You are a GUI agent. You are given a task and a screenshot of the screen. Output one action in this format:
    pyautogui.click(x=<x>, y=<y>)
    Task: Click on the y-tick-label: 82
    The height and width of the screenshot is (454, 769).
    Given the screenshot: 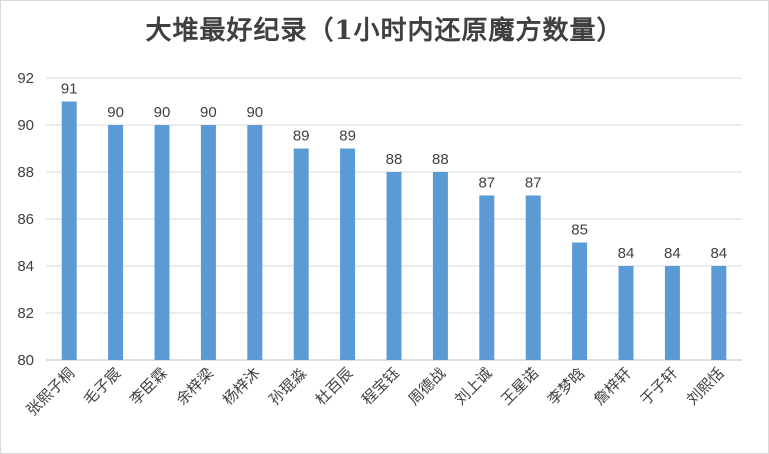 What is the action you would take?
    pyautogui.click(x=25, y=313)
    